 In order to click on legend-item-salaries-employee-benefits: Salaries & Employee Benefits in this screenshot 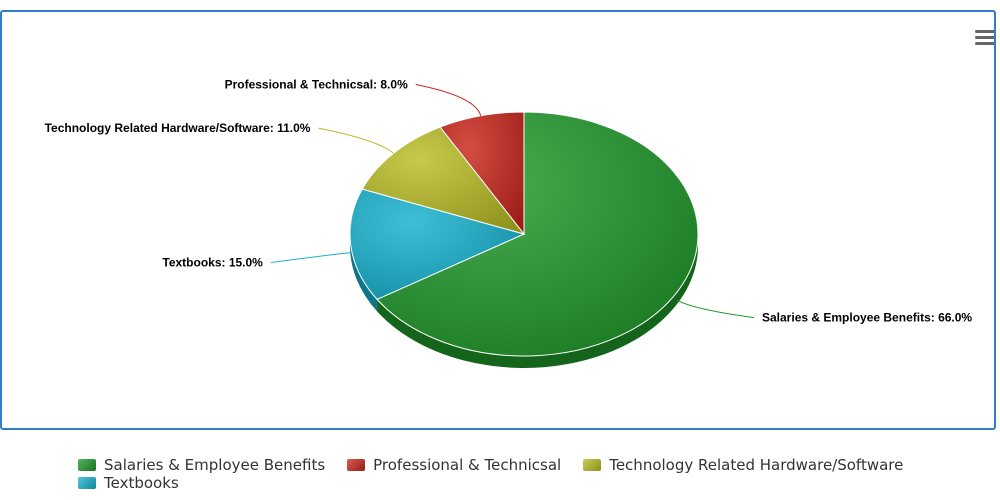, I will do `click(201, 465)`.